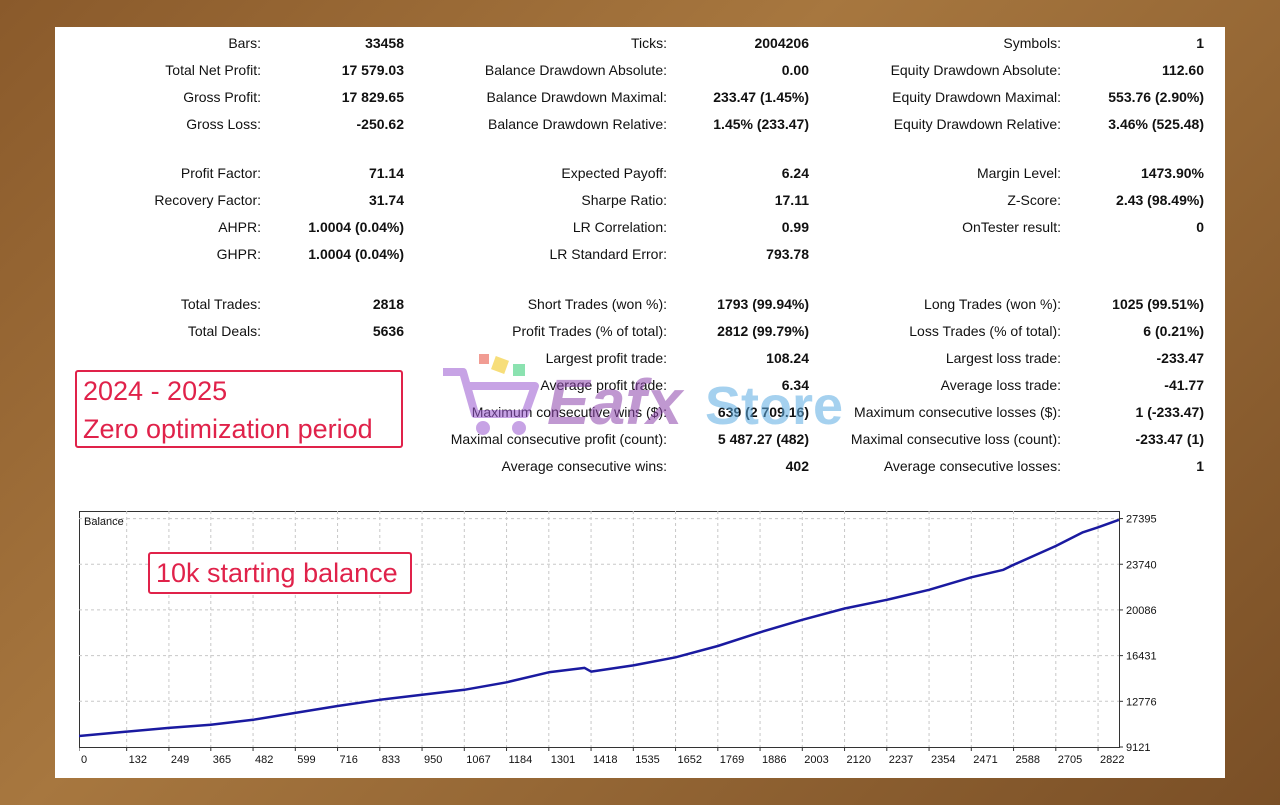 This screenshot has height=805, width=1280. What do you see at coordinates (1160, 200) in the screenshot?
I see `stat-value: 2.43 (98.49%)` at bounding box center [1160, 200].